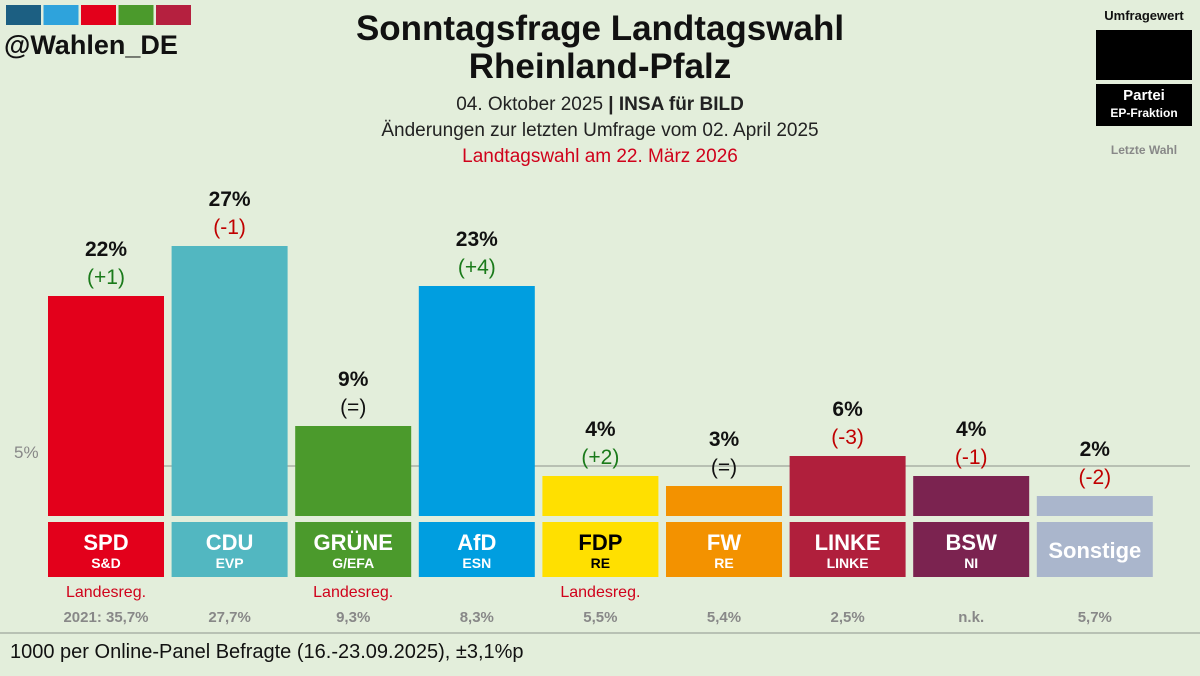 This screenshot has height=676, width=1200. I want to click on change-label-gr-ne: (=), so click(353, 407).